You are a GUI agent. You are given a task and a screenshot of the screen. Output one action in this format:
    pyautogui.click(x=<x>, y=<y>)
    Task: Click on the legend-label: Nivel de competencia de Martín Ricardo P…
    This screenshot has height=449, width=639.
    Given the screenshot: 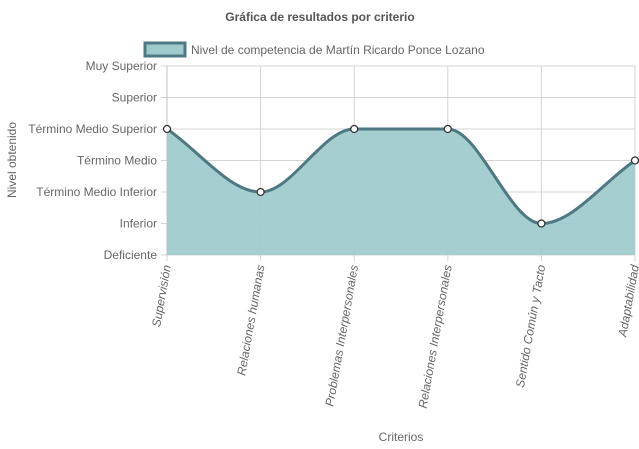 What is the action you would take?
    pyautogui.click(x=338, y=50)
    